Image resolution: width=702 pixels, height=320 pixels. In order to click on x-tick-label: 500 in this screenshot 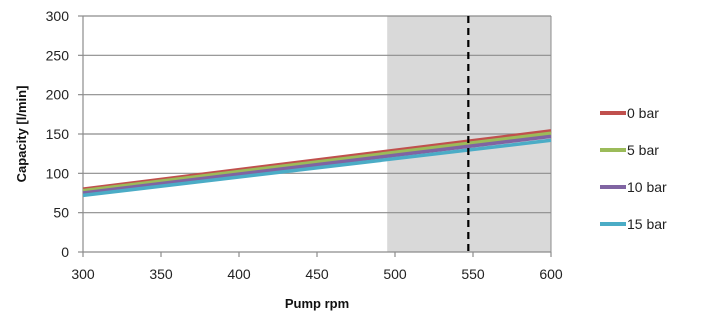, I will do `click(395, 274)`.